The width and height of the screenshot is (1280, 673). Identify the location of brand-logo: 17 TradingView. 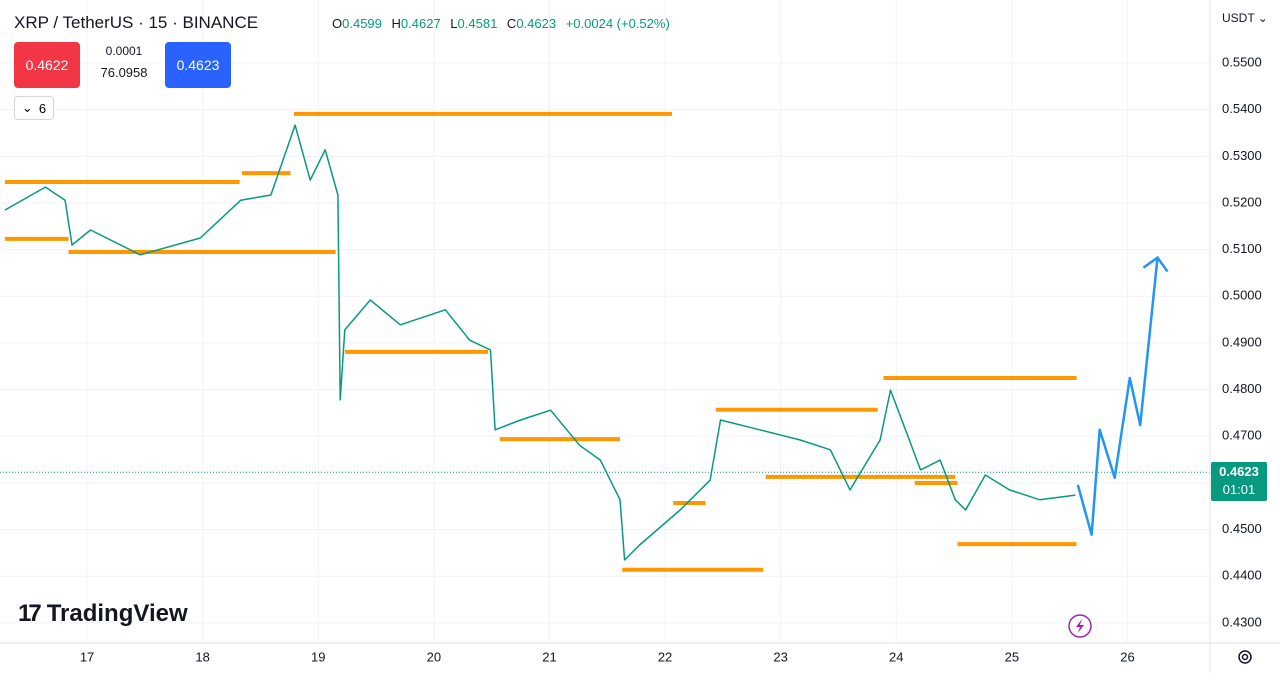
(103, 613).